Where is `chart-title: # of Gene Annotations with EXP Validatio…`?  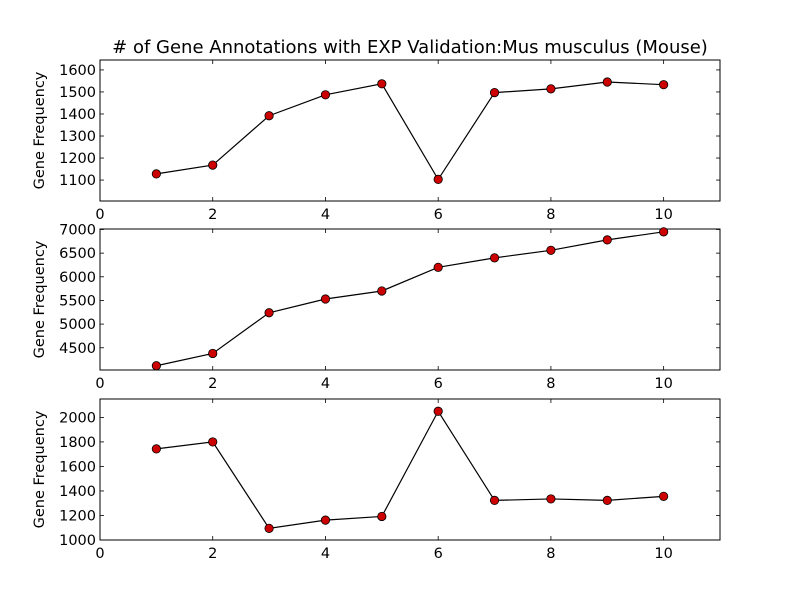
chart-title: # of Gene Annotations with EXP Validatio… is located at coordinates (410, 47).